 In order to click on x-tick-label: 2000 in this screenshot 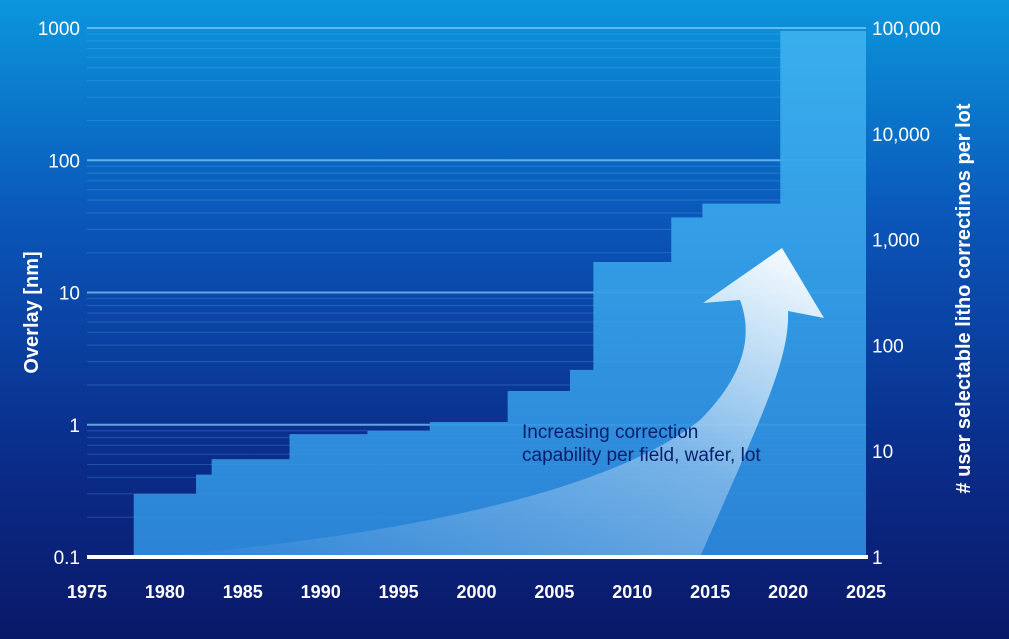, I will do `click(476, 592)`.